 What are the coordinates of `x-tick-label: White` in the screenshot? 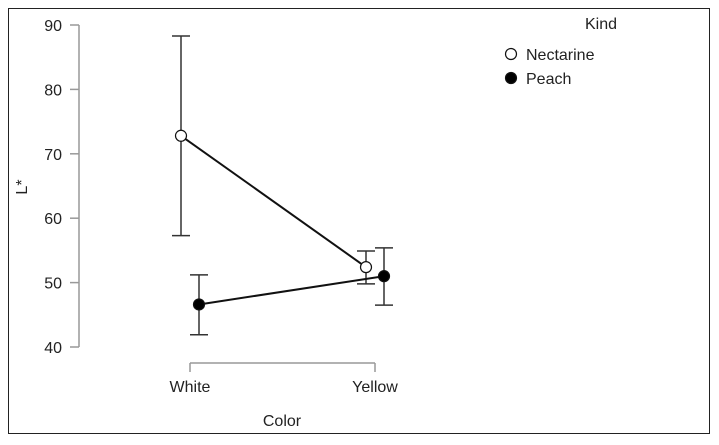 It's located at (190, 387).